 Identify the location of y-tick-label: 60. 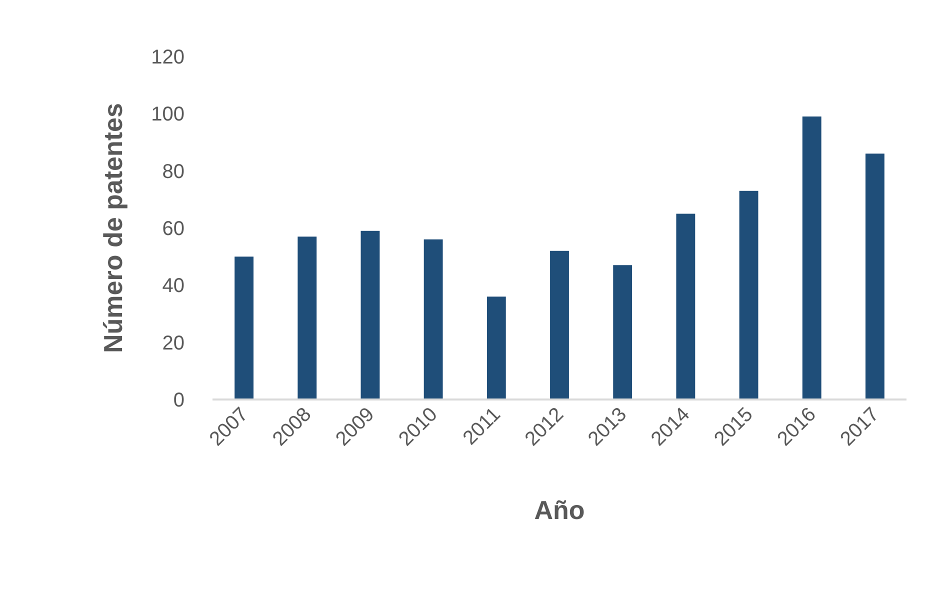
(173, 229).